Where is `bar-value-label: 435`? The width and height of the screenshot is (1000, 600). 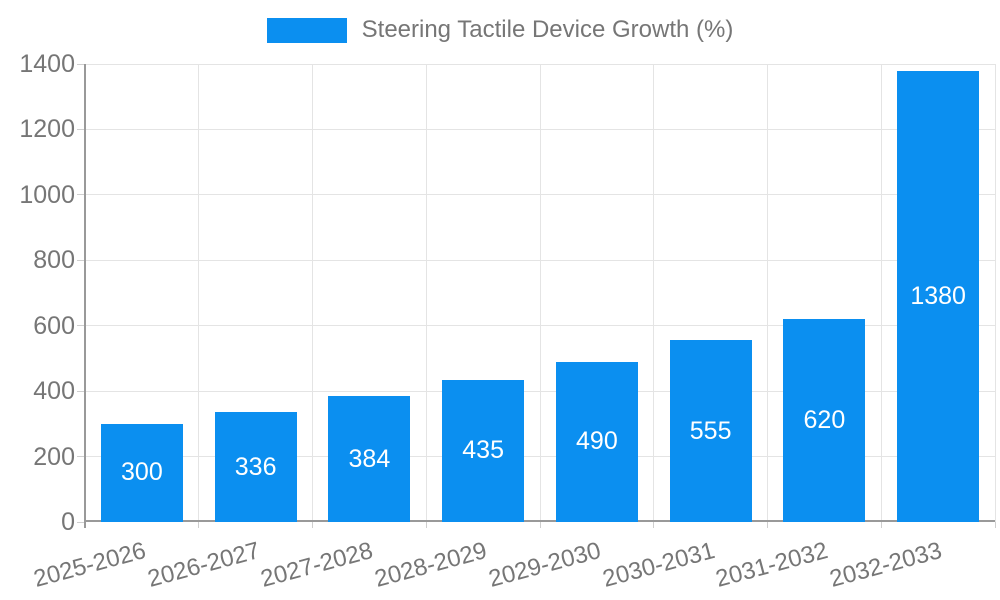
bar-value-label: 435 is located at coordinates (483, 450).